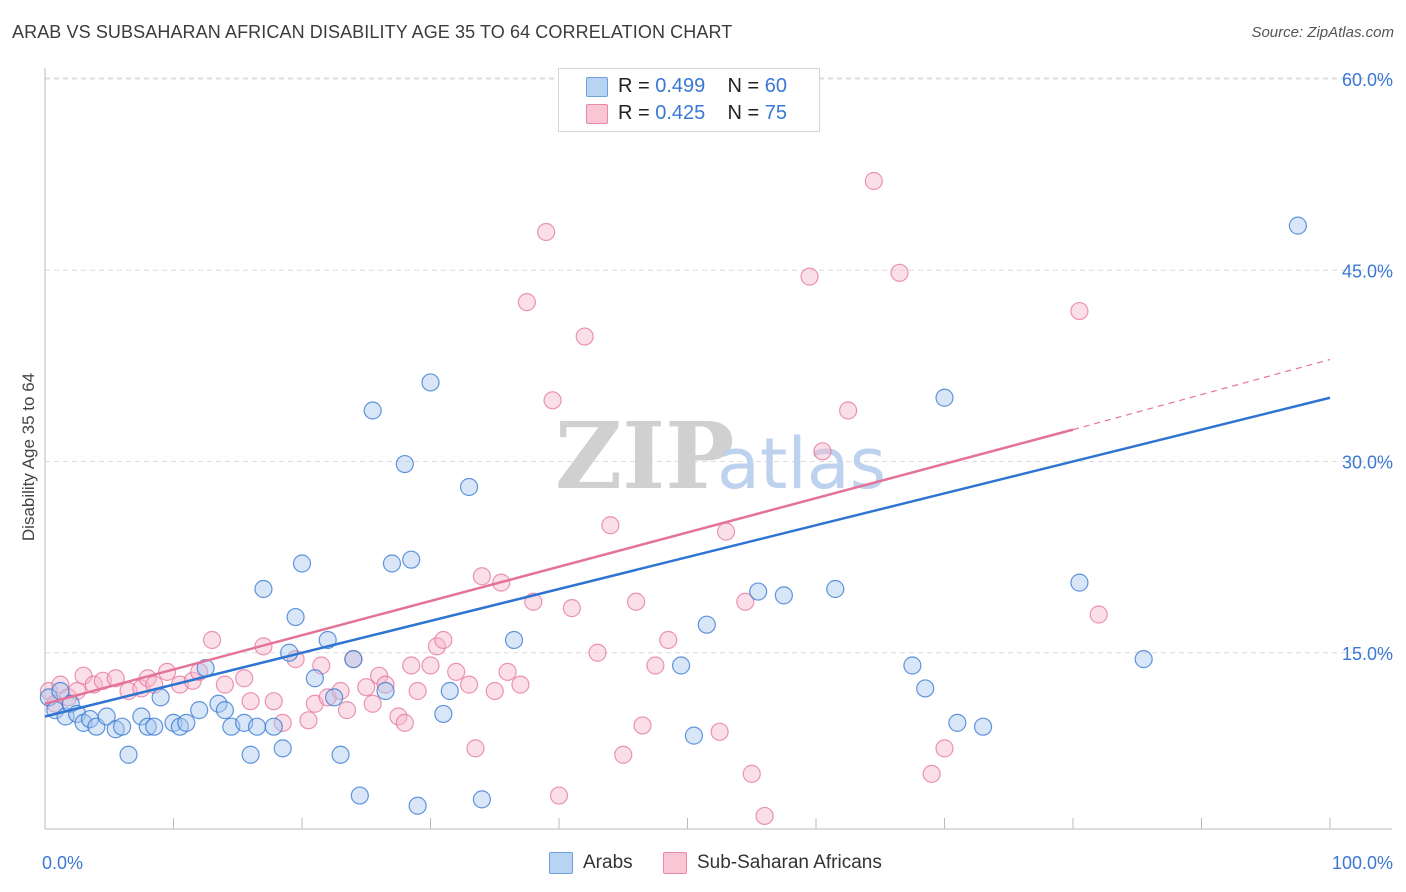  I want to click on y-tick-label: 30.0%, so click(1367, 463).